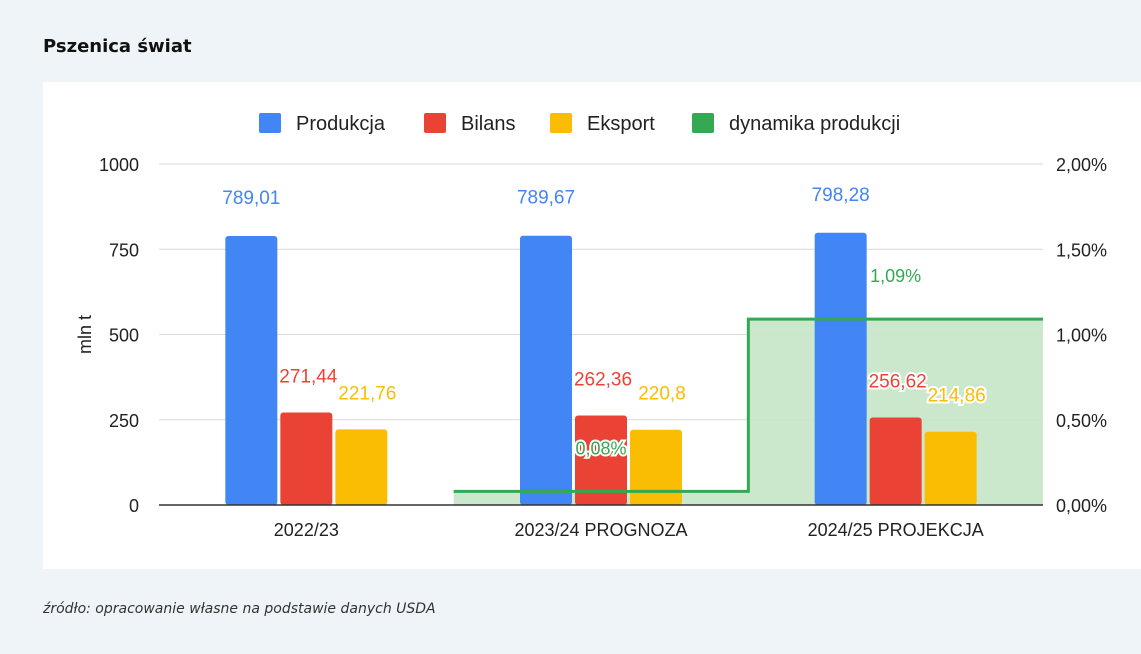  I want to click on y-tick-label: 500, so click(124, 336).